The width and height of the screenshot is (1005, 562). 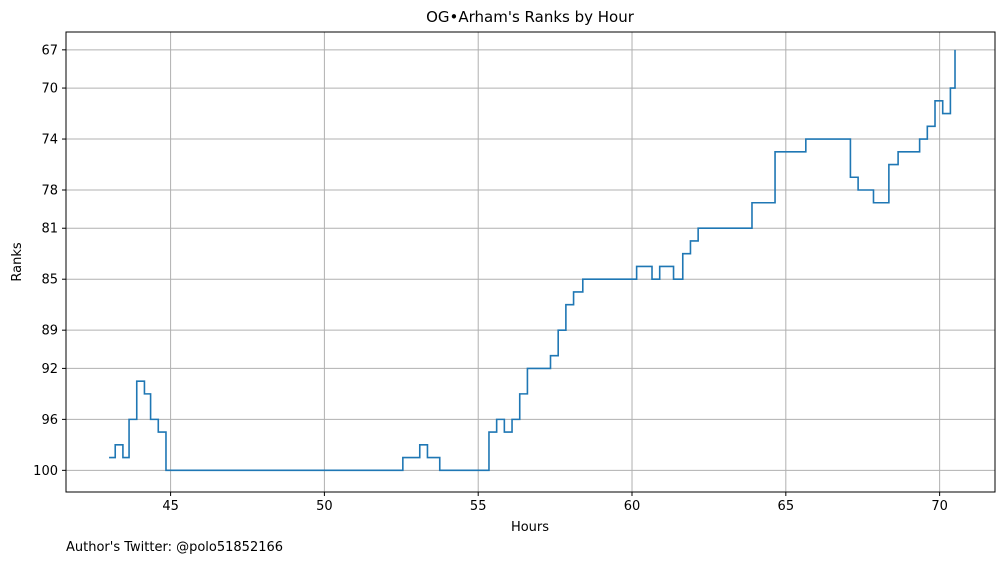 What do you see at coordinates (49, 420) in the screenshot?
I see `y-tick-label: 96` at bounding box center [49, 420].